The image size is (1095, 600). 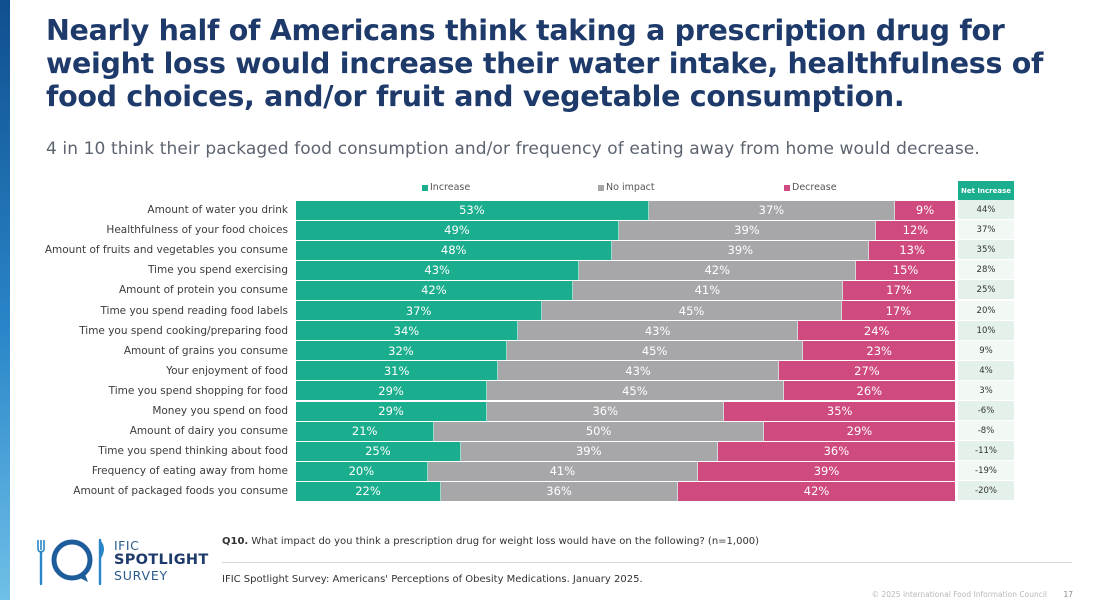 I want to click on bar-segment-increase: 31%, so click(x=397, y=371).